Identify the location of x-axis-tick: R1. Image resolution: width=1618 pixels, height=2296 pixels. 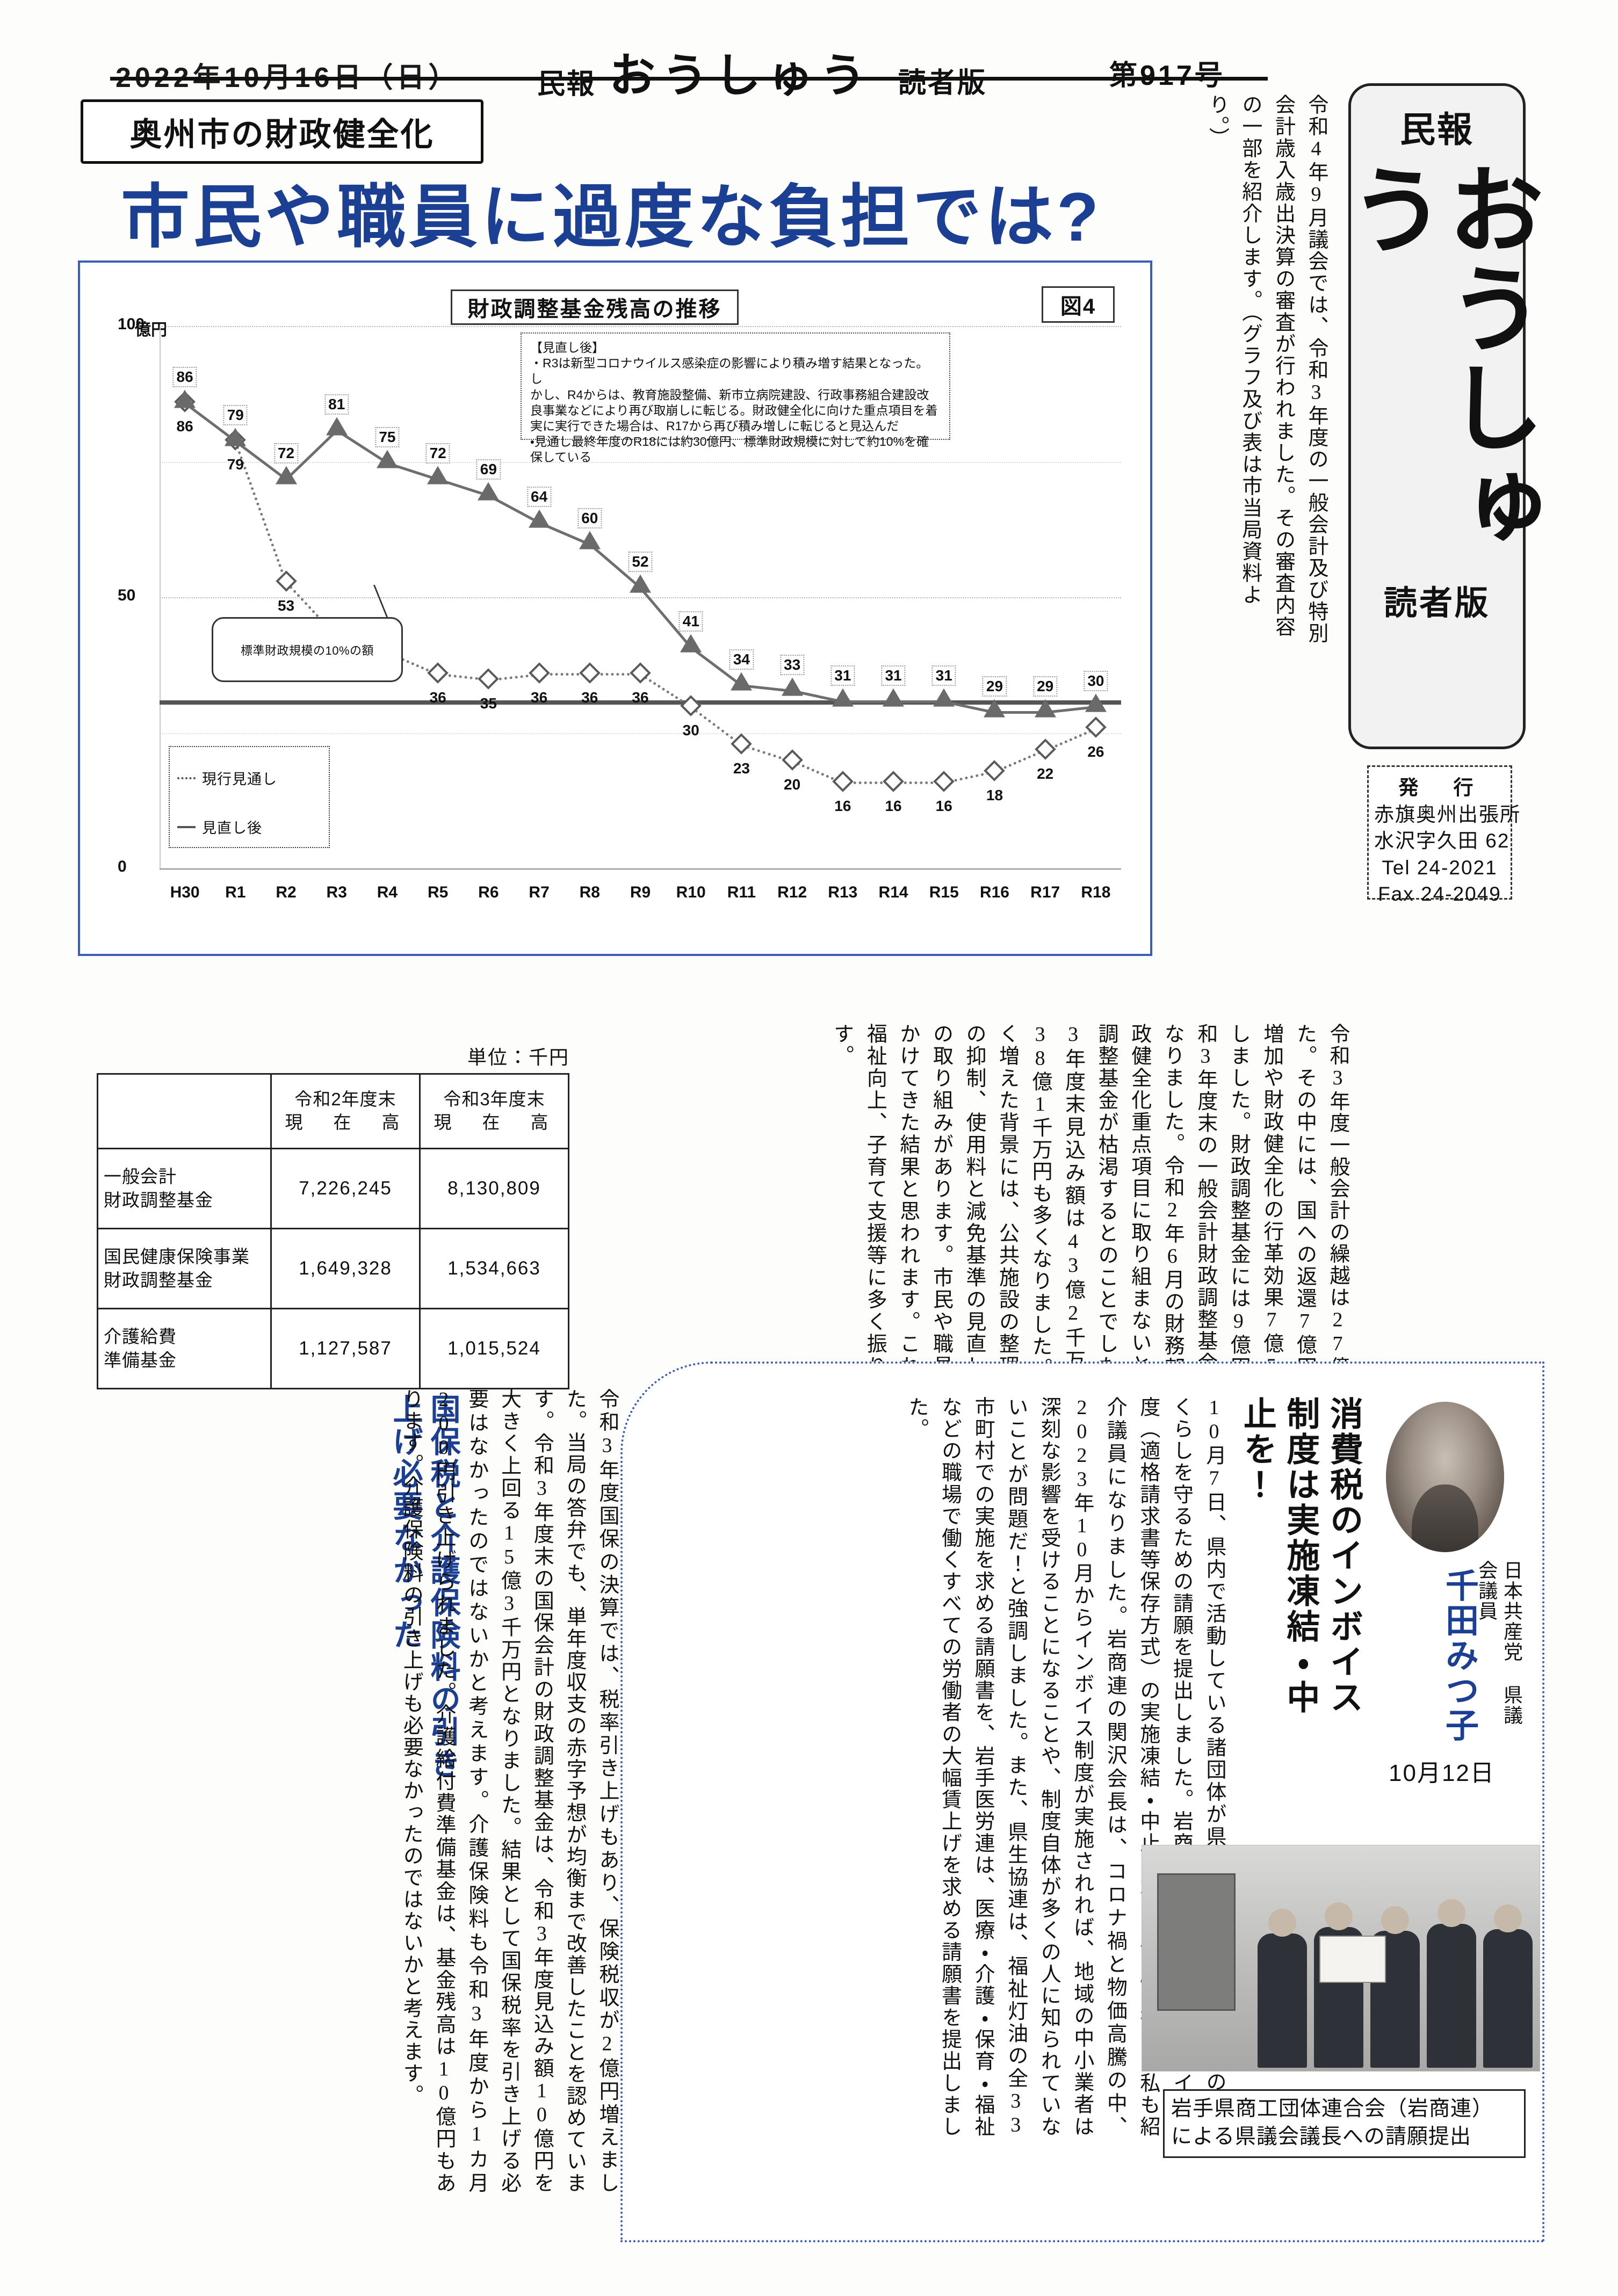
(235, 892).